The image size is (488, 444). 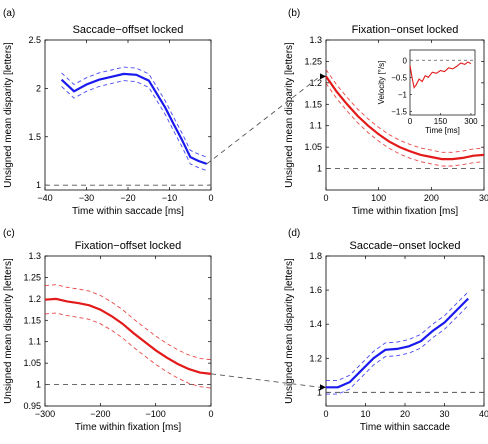 I want to click on x-axis-label: Time within saccade, so click(x=405, y=427).